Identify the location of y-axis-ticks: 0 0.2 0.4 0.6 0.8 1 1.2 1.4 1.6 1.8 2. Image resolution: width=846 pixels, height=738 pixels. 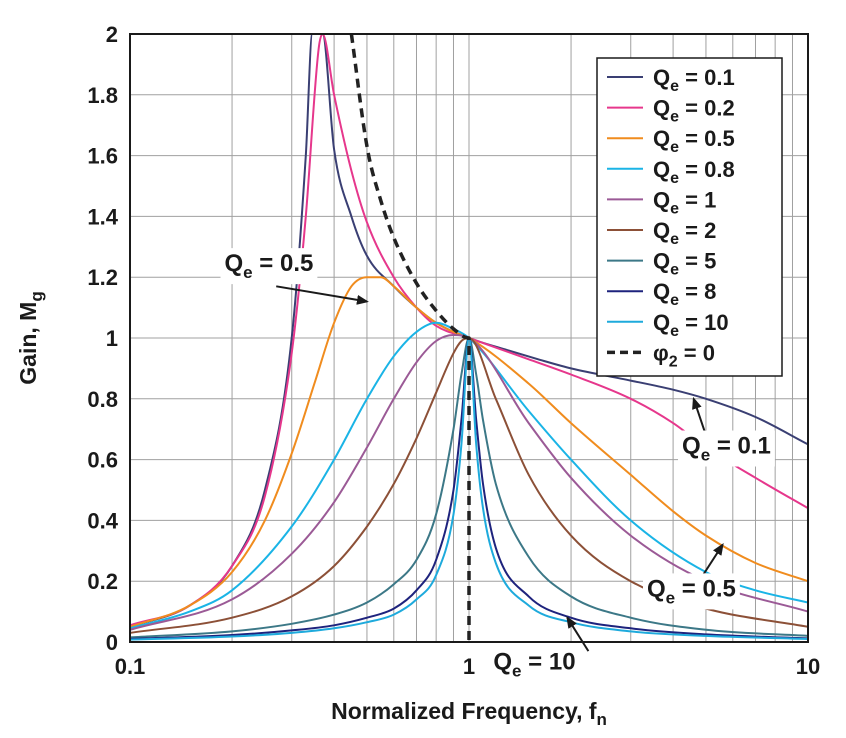
(102, 338).